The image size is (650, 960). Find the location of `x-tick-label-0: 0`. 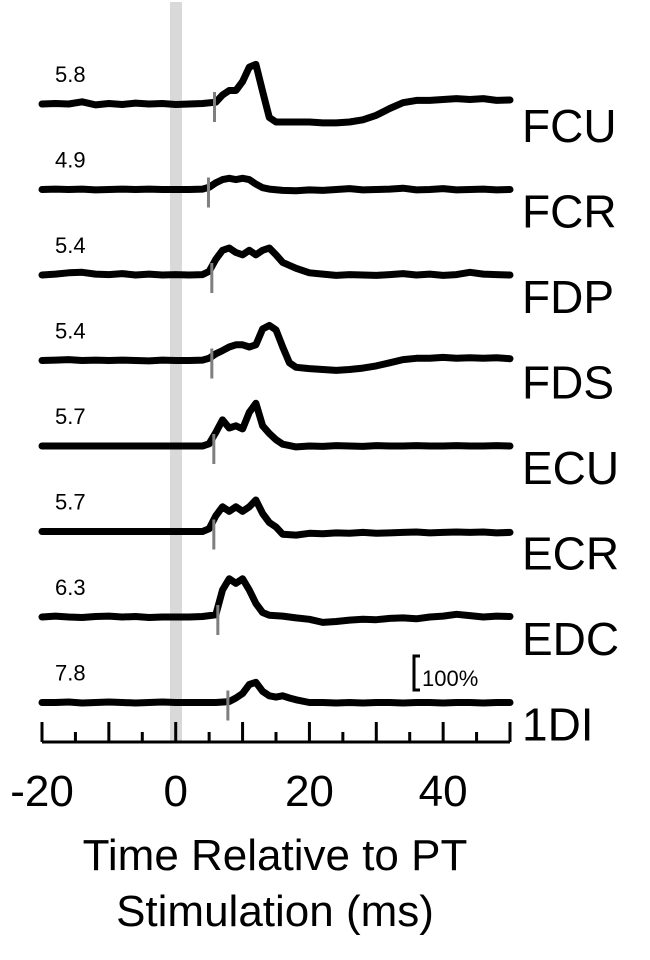

x-tick-label-0: 0 is located at coordinates (175, 791).